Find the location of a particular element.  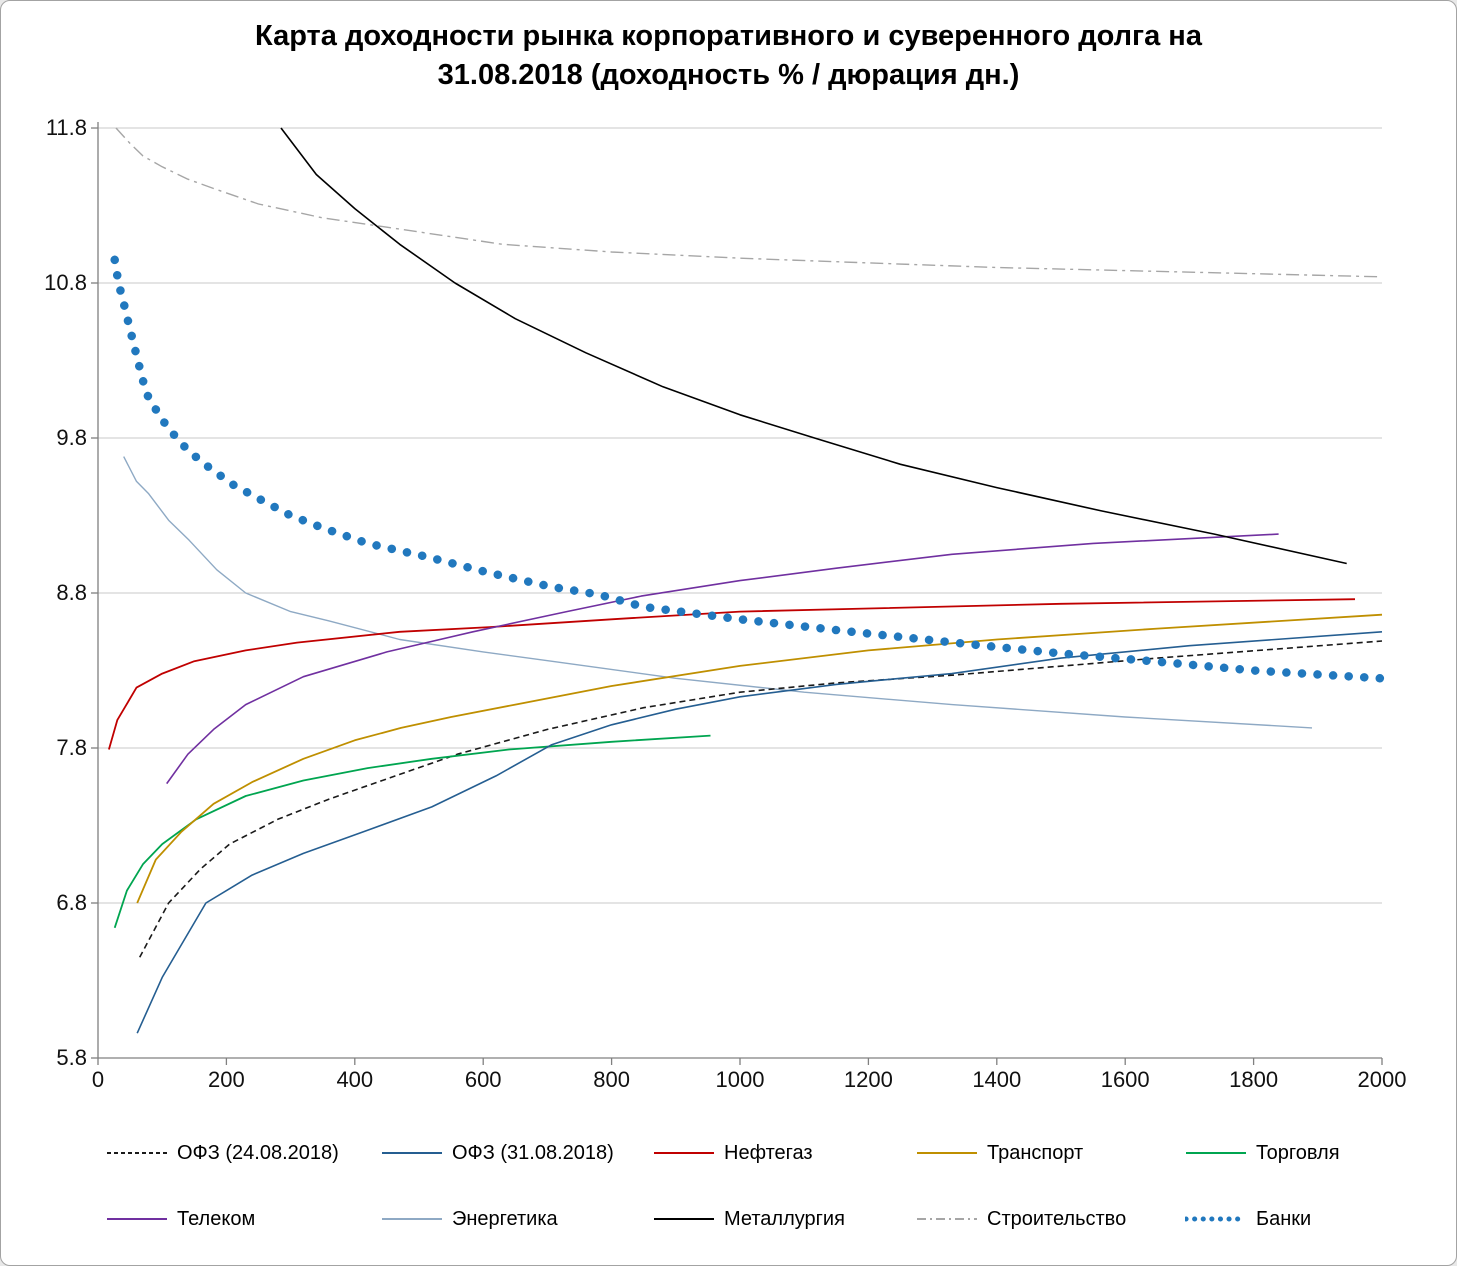

legend-item-Телеком: Телеком is located at coordinates (180, 1219).